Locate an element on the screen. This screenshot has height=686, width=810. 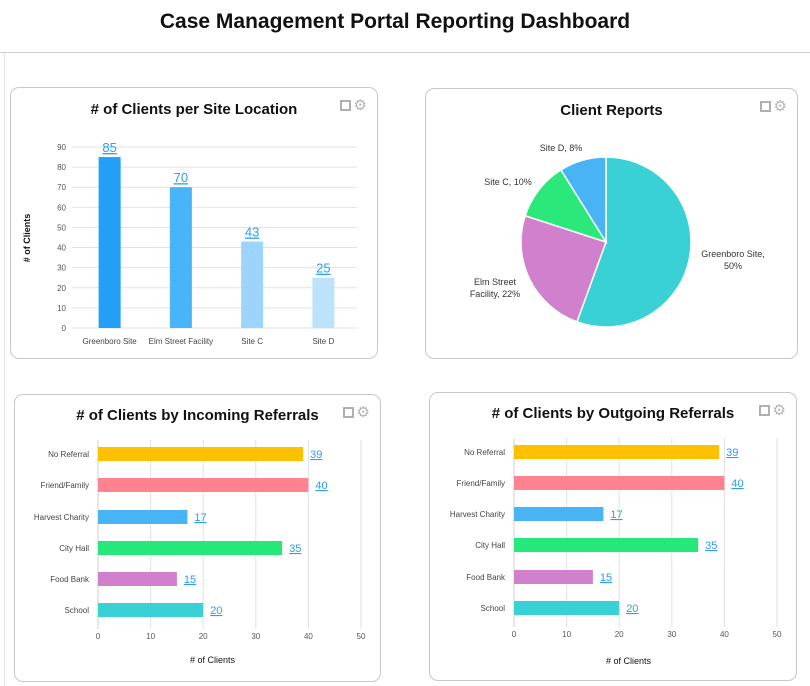
y-tick-label: 50 is located at coordinates (61, 227).